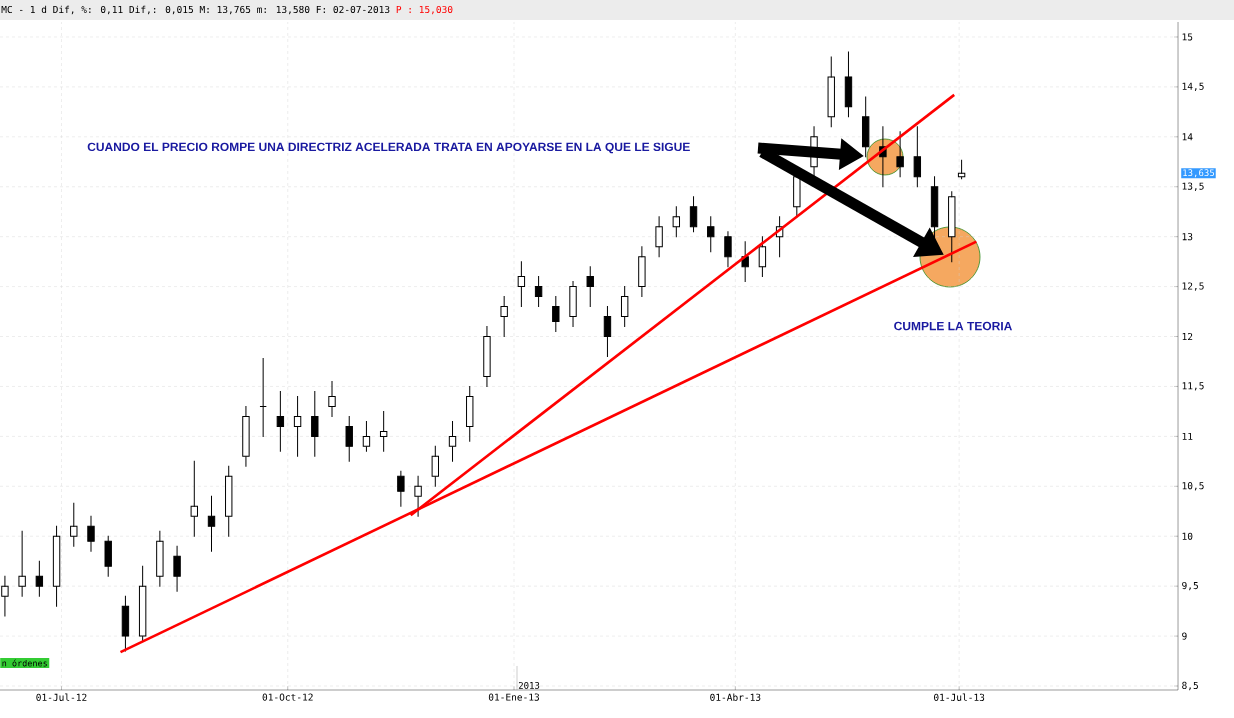 The width and height of the screenshot is (1234, 718). What do you see at coordinates (1187, 336) in the screenshot?
I see `y-tick-label: 12` at bounding box center [1187, 336].